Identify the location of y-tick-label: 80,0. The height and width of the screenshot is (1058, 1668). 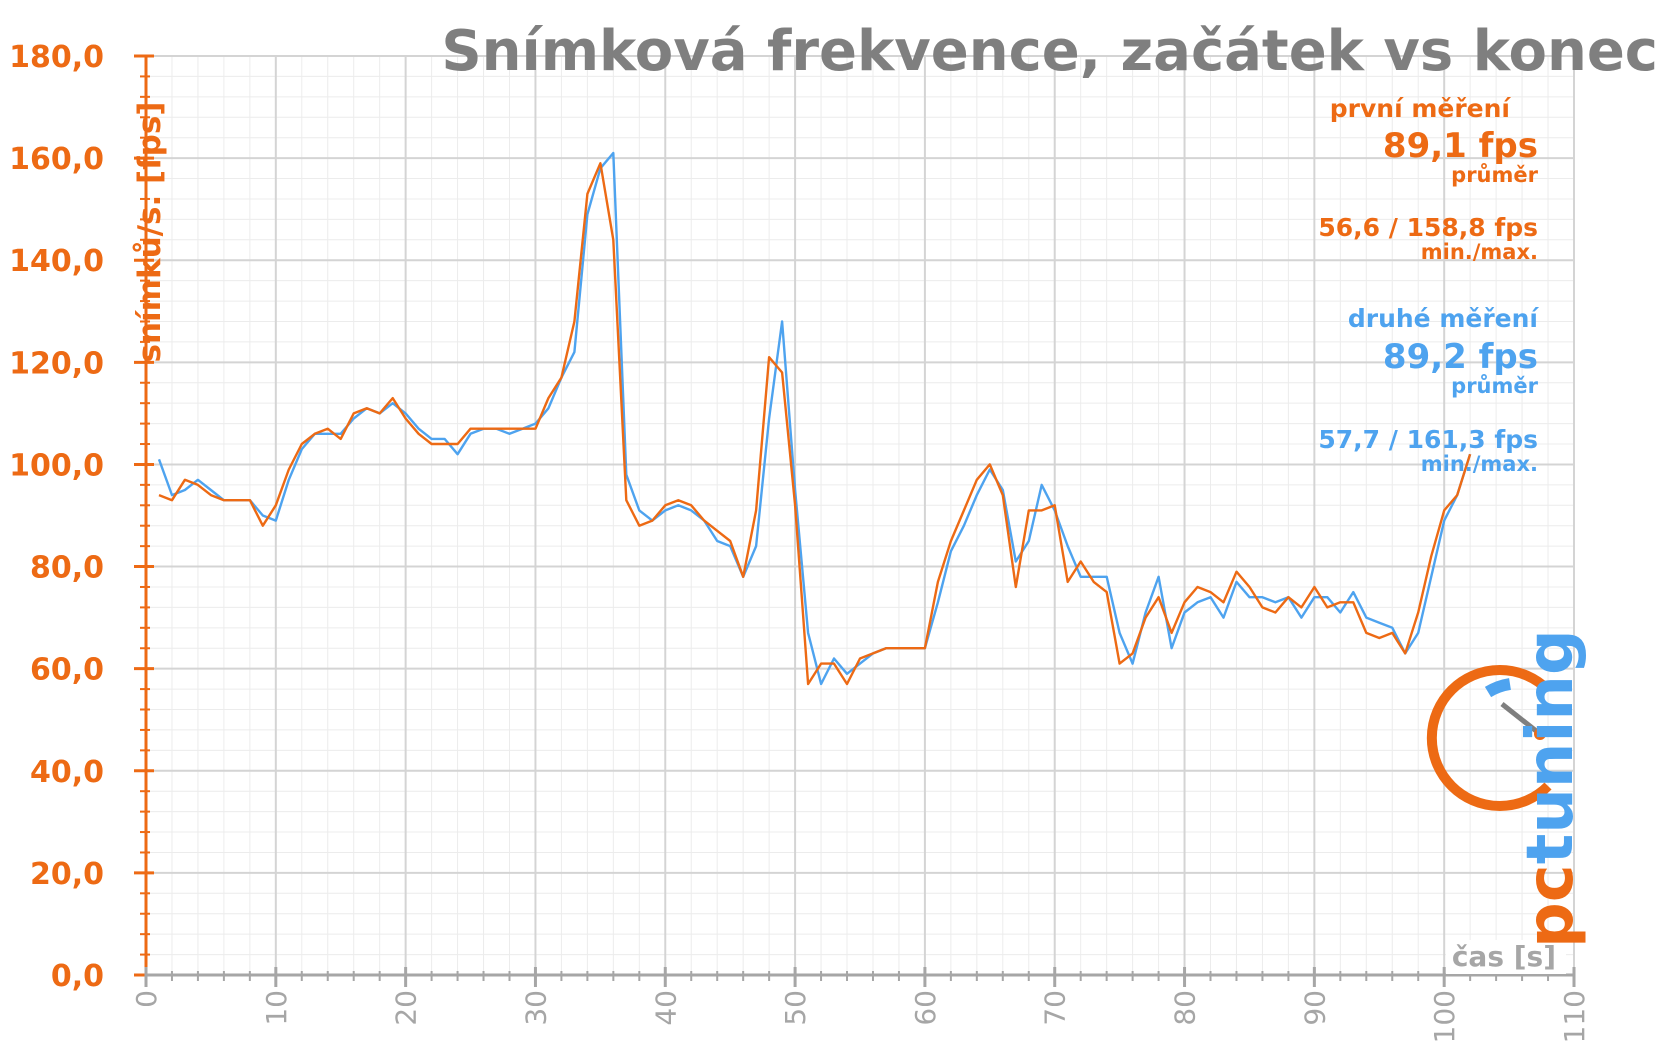
(67, 568).